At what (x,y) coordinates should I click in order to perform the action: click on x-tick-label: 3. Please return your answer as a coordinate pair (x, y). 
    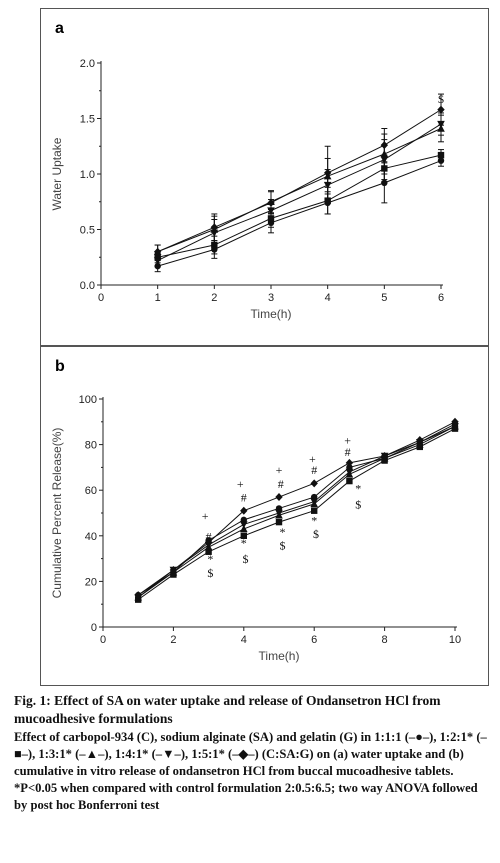
    Looking at the image, I should click on (271, 298).